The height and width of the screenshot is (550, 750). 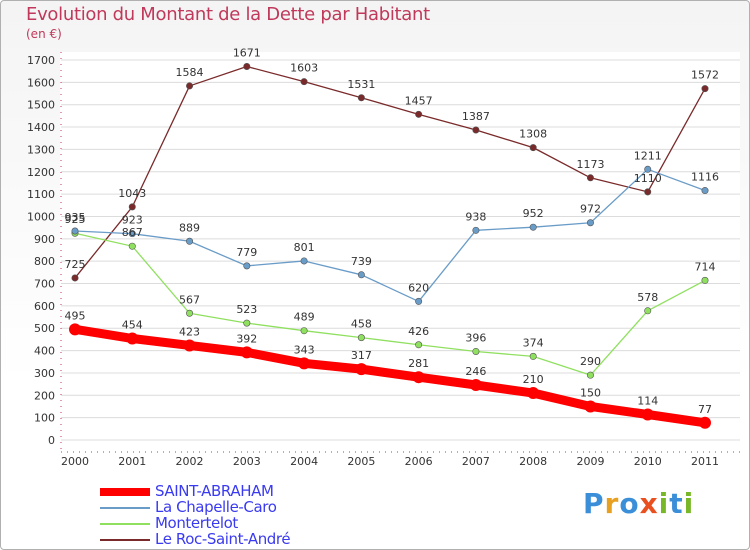 I want to click on data-label: 77, so click(x=705, y=409).